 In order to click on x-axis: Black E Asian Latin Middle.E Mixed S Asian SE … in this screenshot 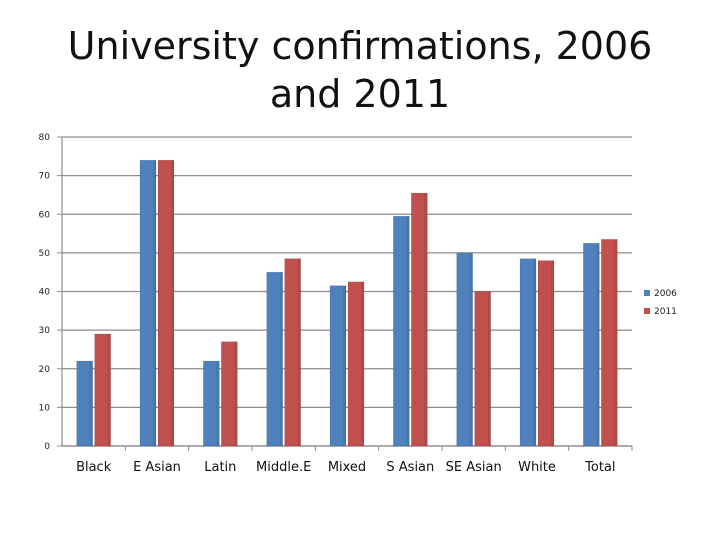, I will do `click(347, 460)`.